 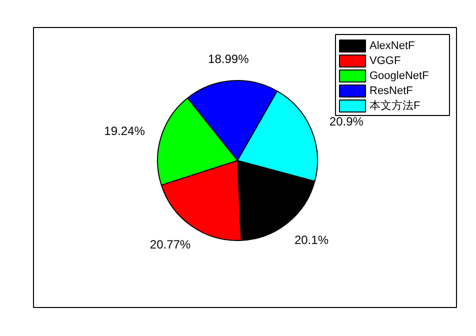 What do you see at coordinates (229, 59) in the screenshot?
I see `data-label: 18.99%` at bounding box center [229, 59].